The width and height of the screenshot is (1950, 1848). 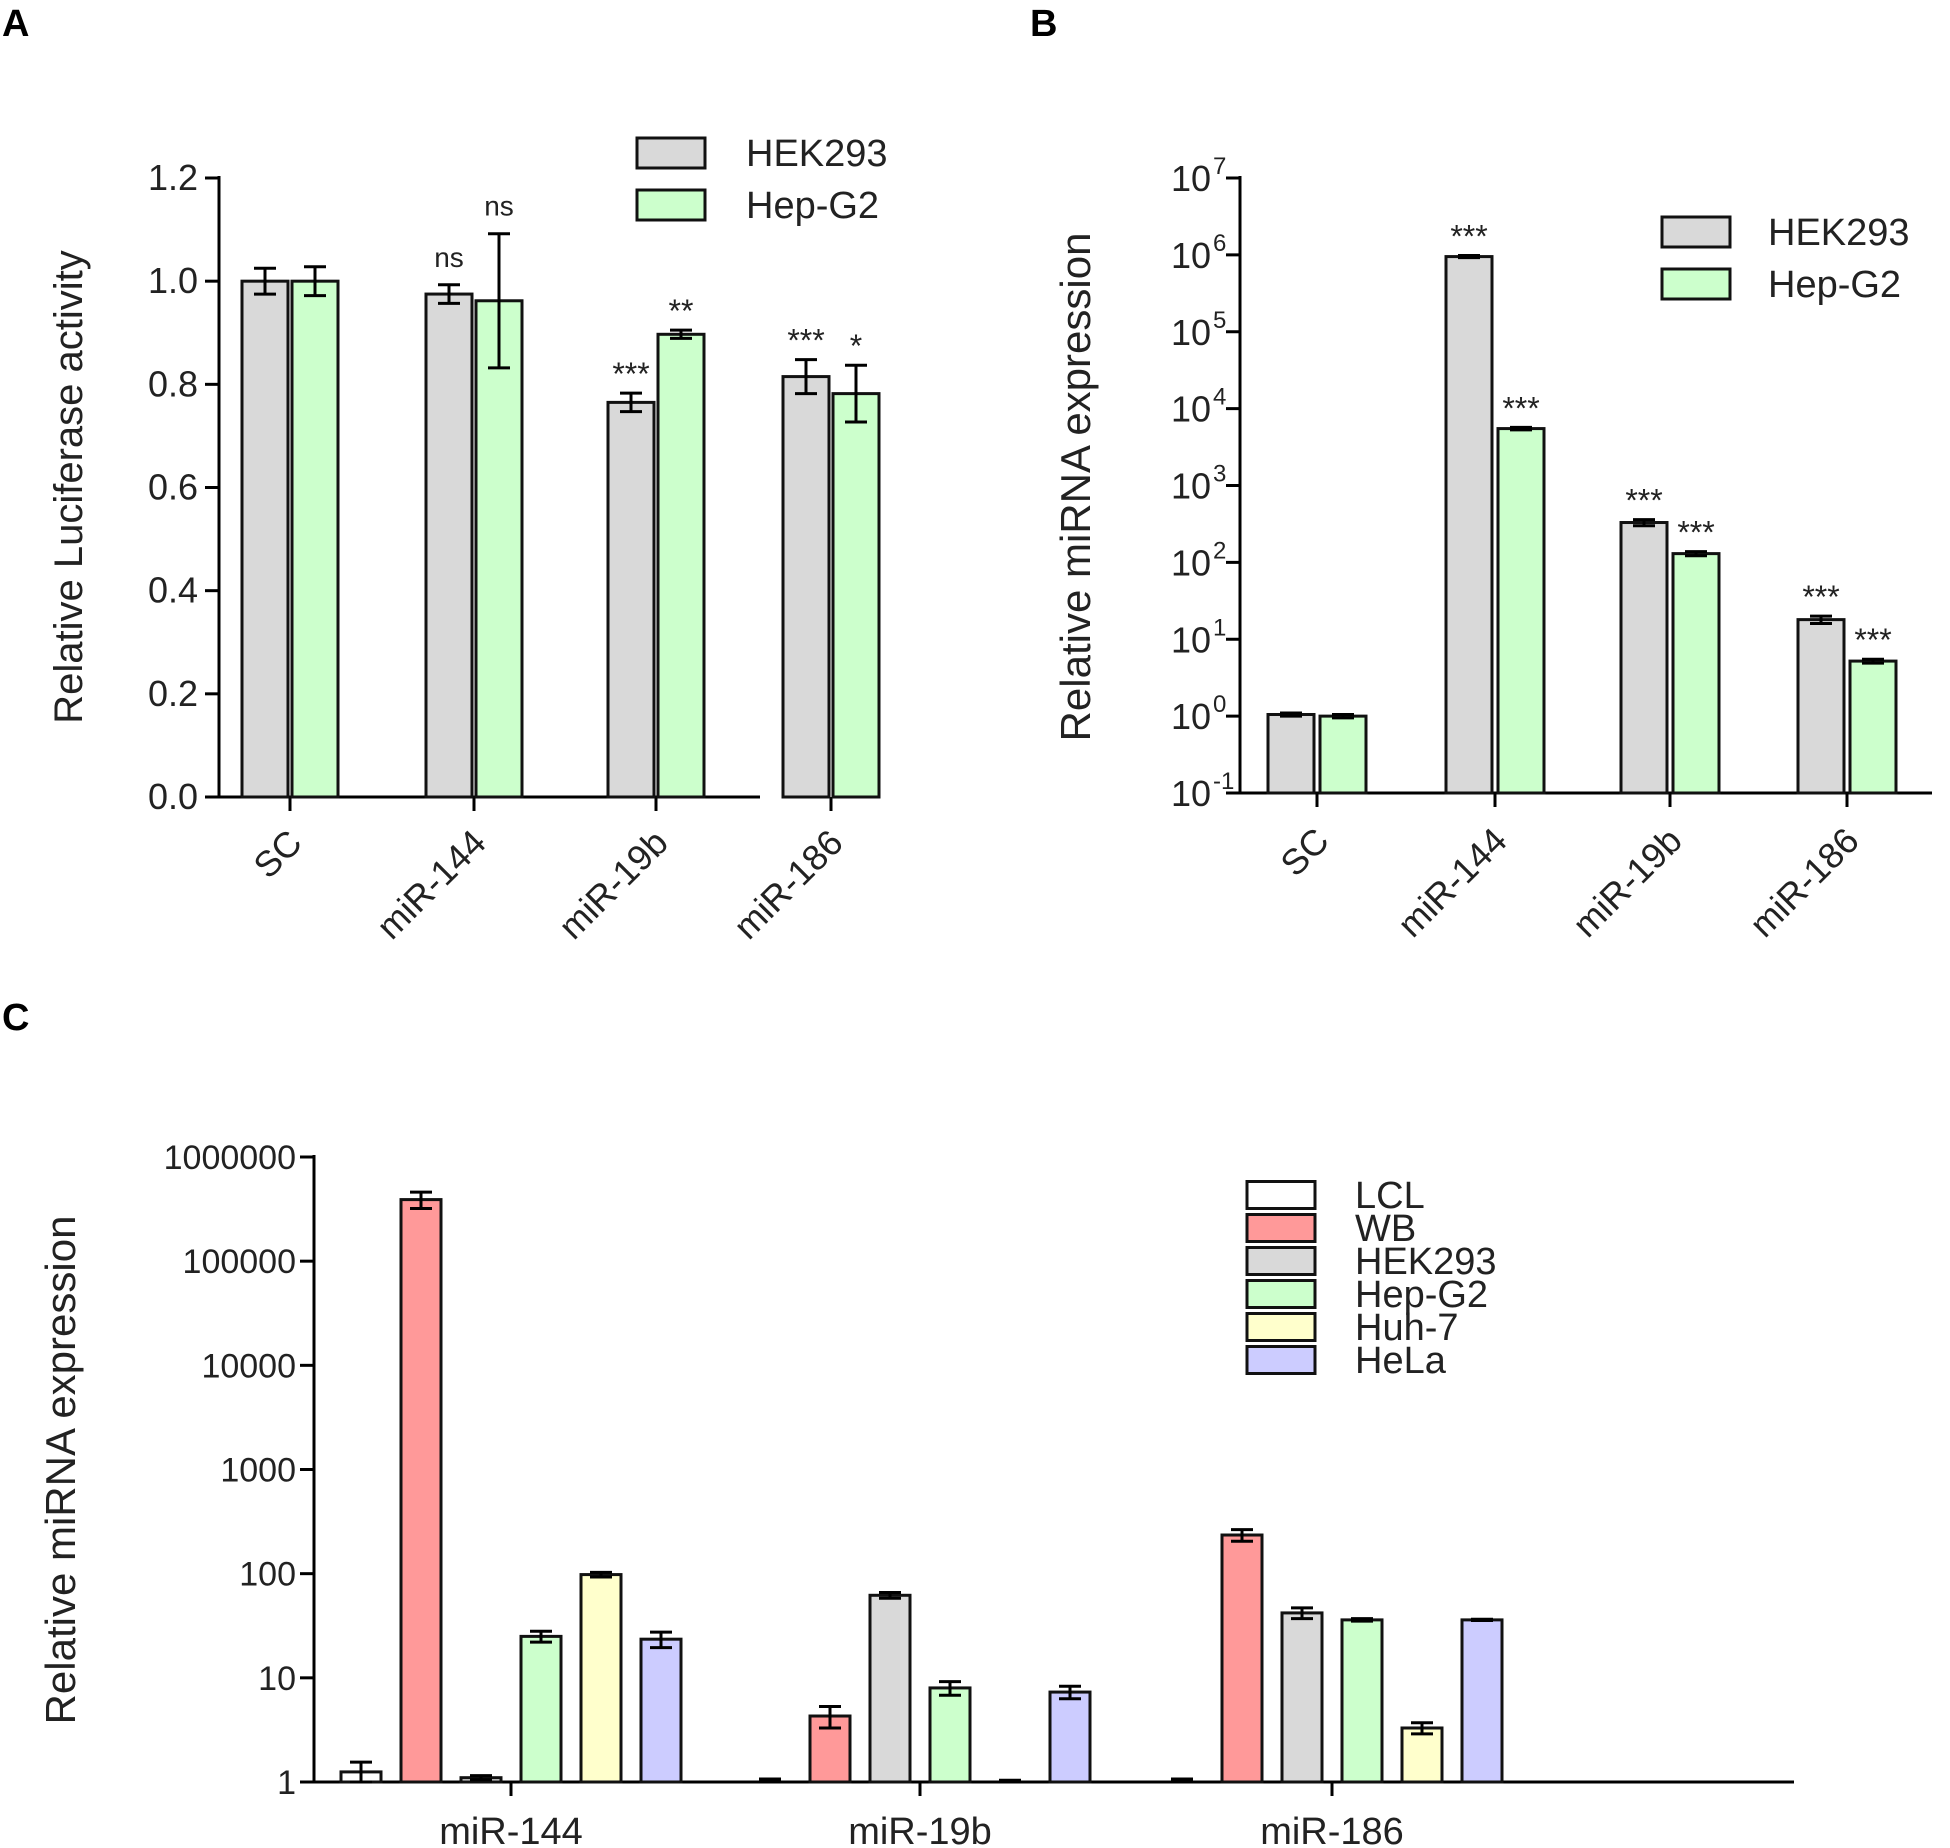 I want to click on legend-swatch-wb, so click(x=1281, y=1228).